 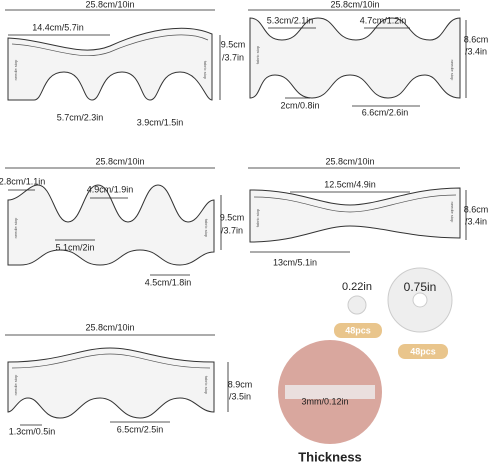 What do you see at coordinates (58, 27) in the screenshot?
I see `dimension-label: 14.4cm/5.7in` at bounding box center [58, 27].